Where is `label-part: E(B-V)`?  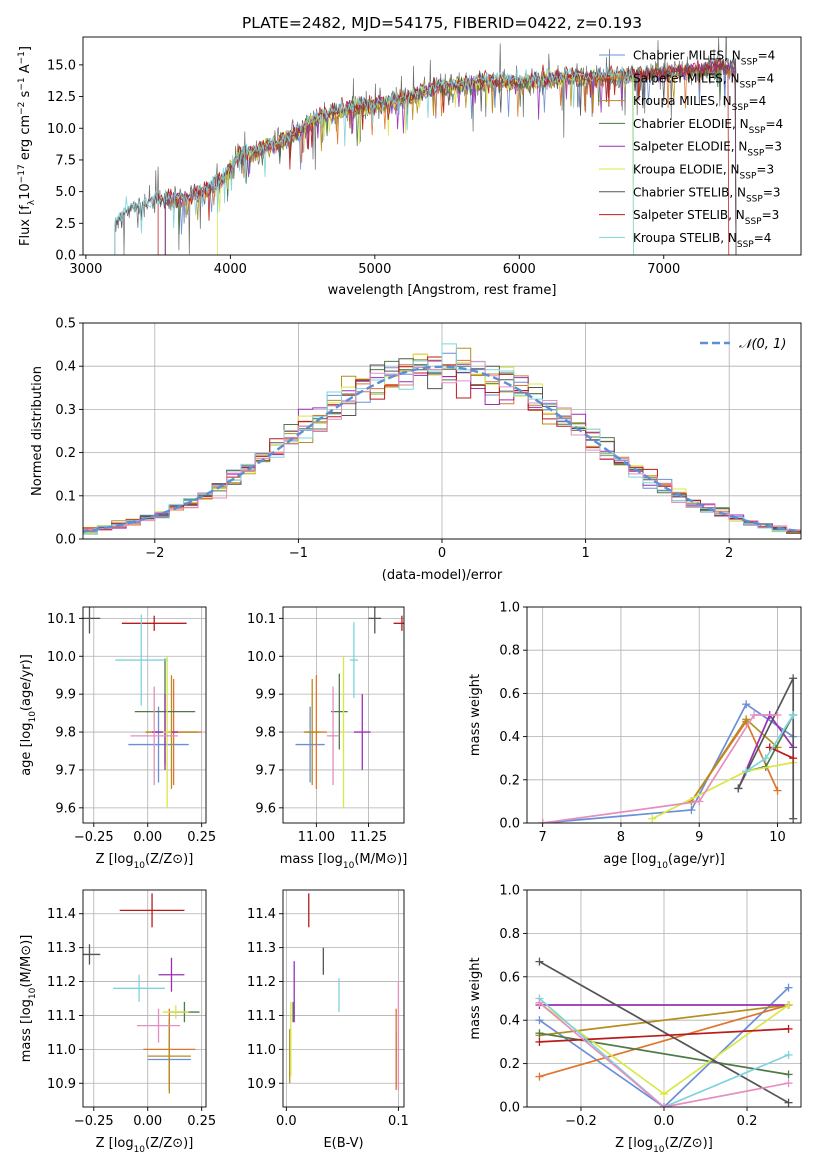
label-part: E(B-V) is located at coordinates (343, 1143).